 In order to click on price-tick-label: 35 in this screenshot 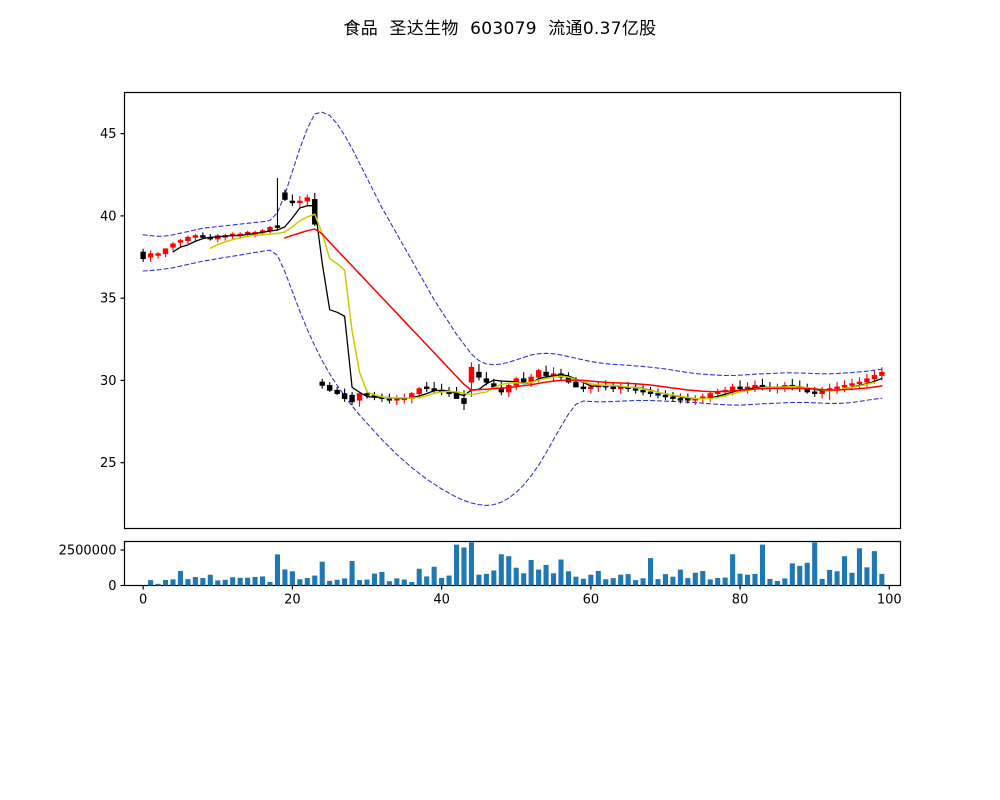, I will do `click(108, 299)`.